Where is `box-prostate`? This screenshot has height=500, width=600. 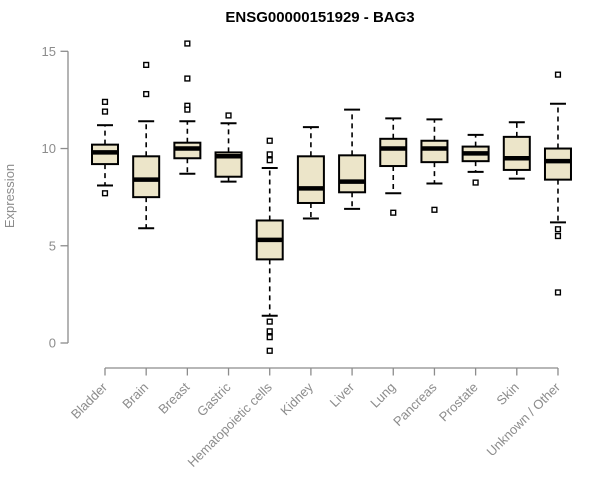 box-prostate is located at coordinates (475, 159).